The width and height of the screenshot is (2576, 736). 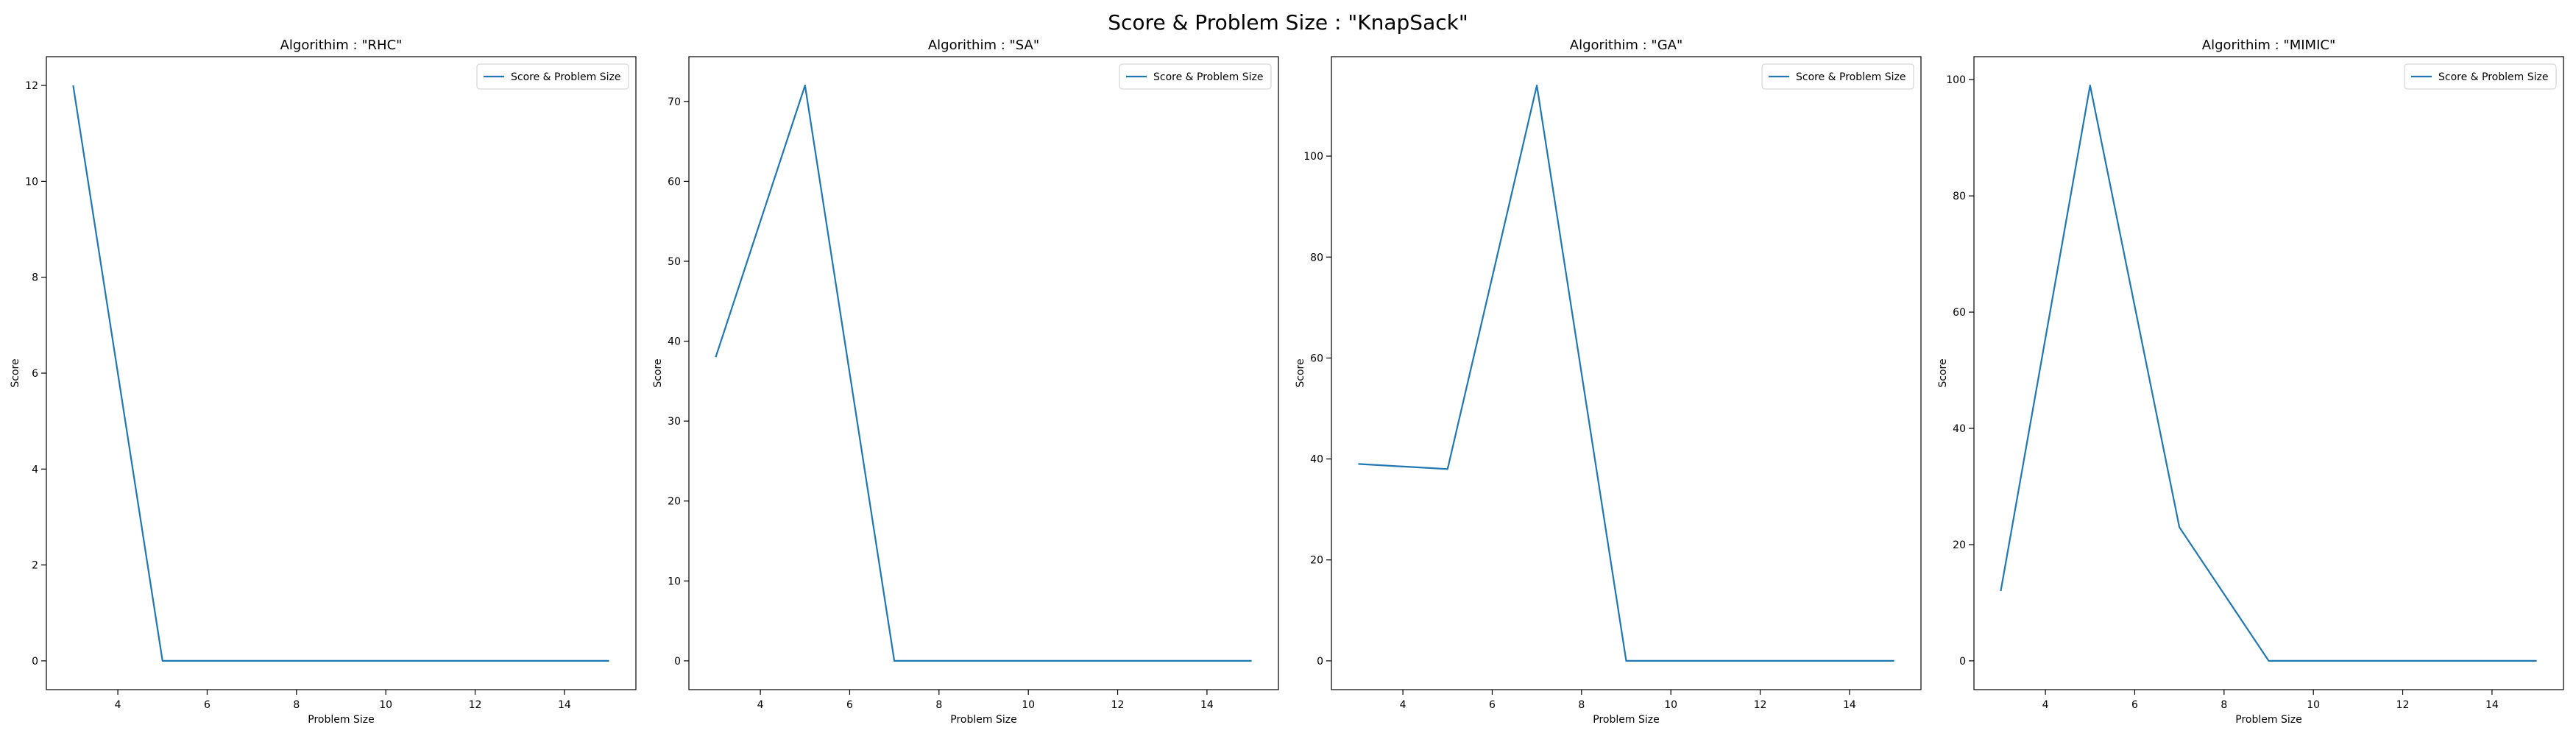 I want to click on subplot-title: Algorithim : "GA", so click(x=1626, y=45).